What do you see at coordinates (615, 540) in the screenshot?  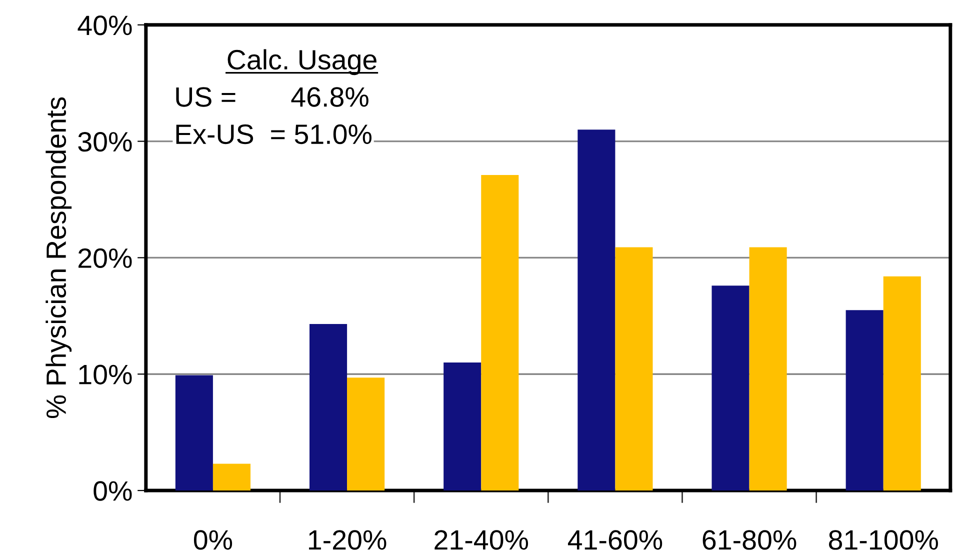 I see `x-tick-label: 41-60%` at bounding box center [615, 540].